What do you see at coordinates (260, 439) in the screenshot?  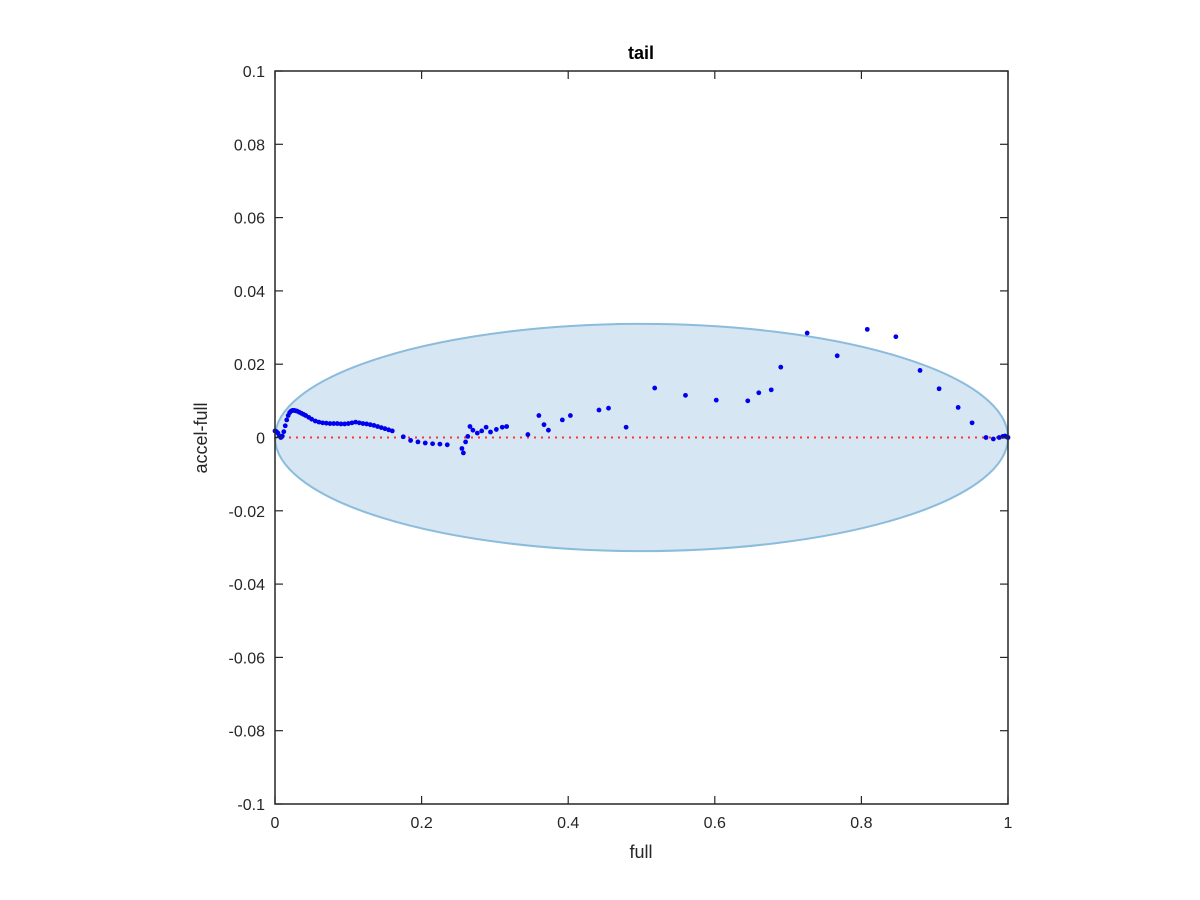 I see `y-tick-label: 0` at bounding box center [260, 439].